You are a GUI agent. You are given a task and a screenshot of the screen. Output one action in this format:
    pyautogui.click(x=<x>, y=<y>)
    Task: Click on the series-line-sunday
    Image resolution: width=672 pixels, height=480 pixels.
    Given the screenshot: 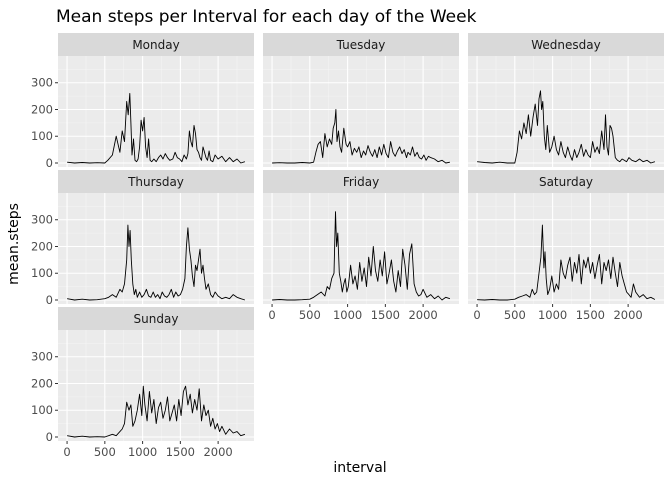 What is the action you would take?
    pyautogui.click(x=156, y=411)
    